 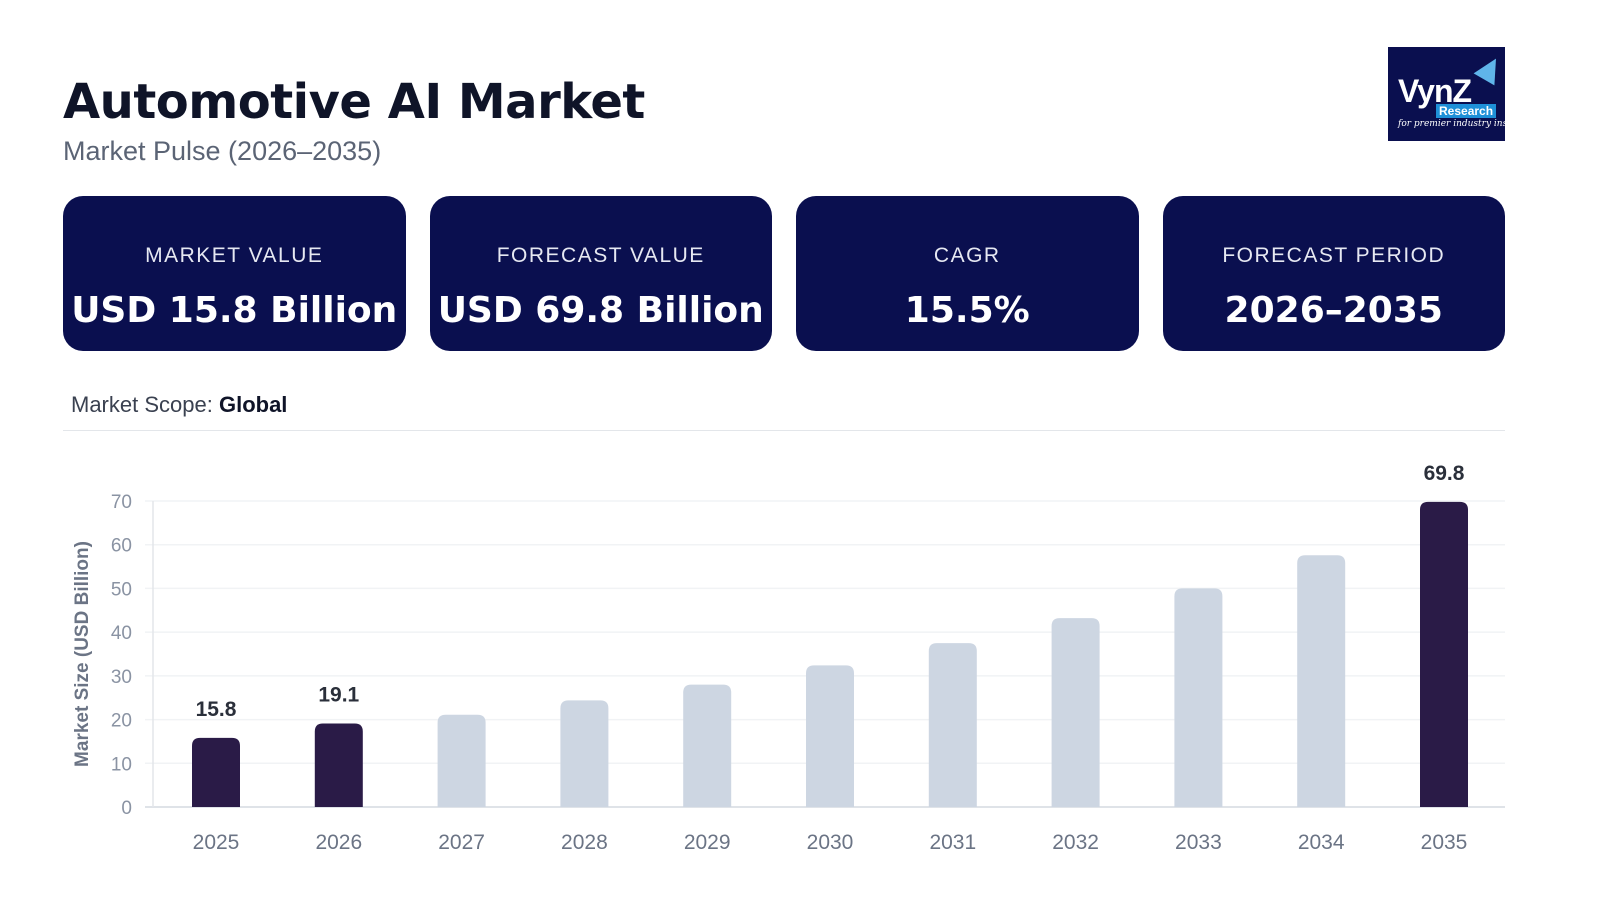 I want to click on logo-tagline: for premier industry insights, so click(x=1464, y=124).